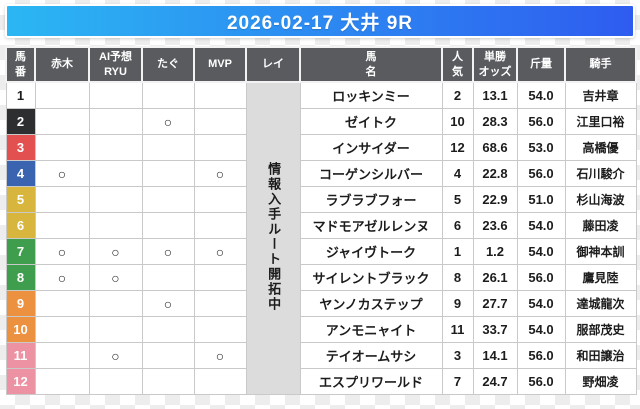  Describe the element at coordinates (457, 225) in the screenshot. I see `ninki-cell: 6` at that location.